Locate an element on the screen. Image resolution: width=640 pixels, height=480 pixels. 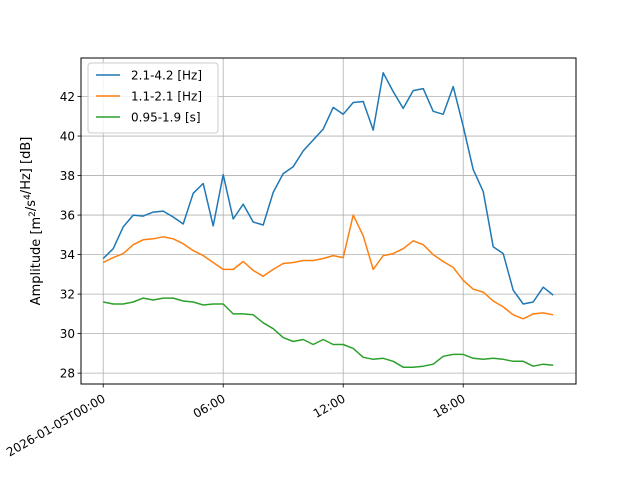
x-tick-label: 12:00 is located at coordinates (329, 405).